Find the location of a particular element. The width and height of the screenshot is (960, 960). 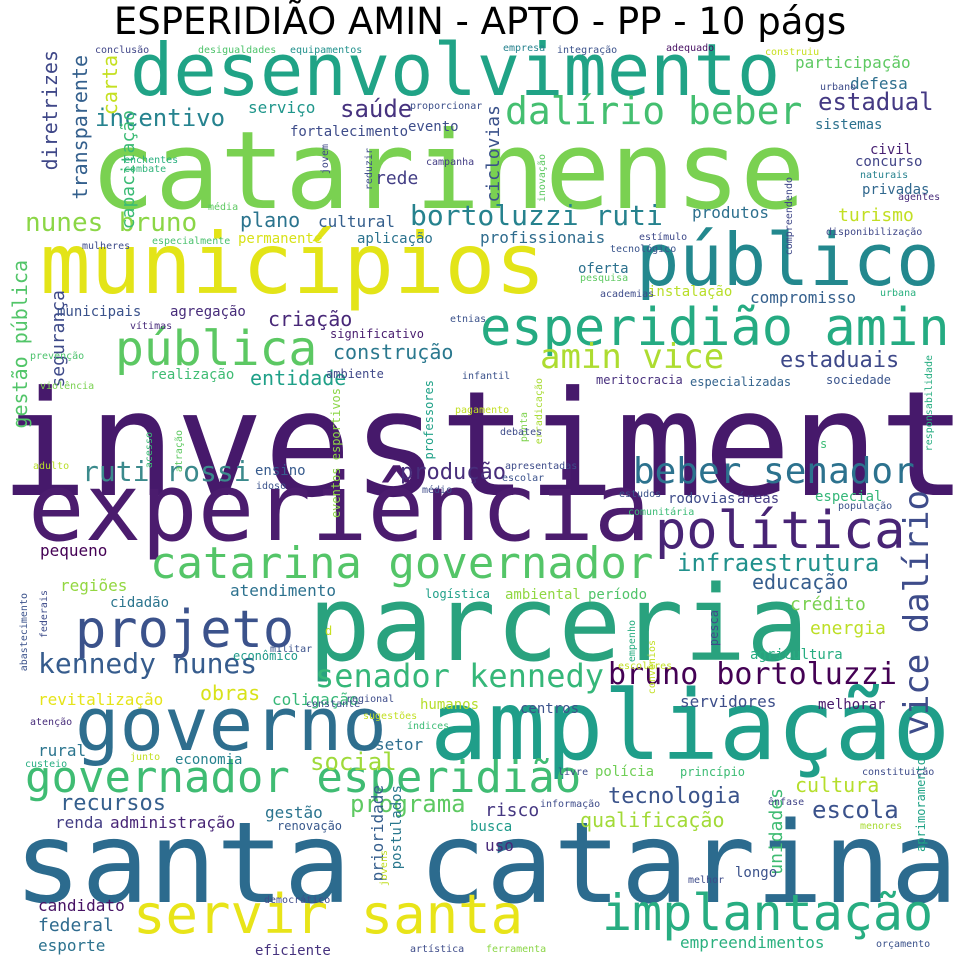

word-social: social is located at coordinates (353, 762).